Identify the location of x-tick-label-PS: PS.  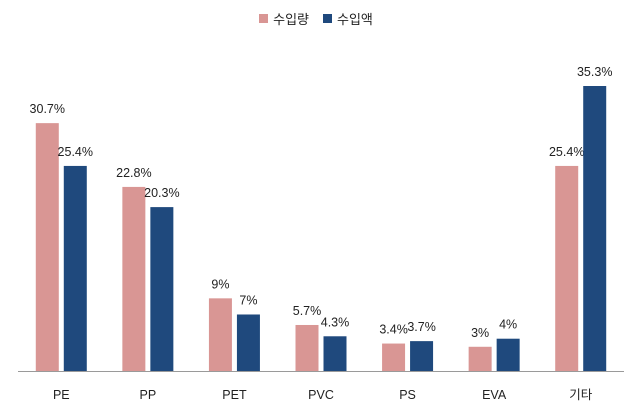
(407, 395).